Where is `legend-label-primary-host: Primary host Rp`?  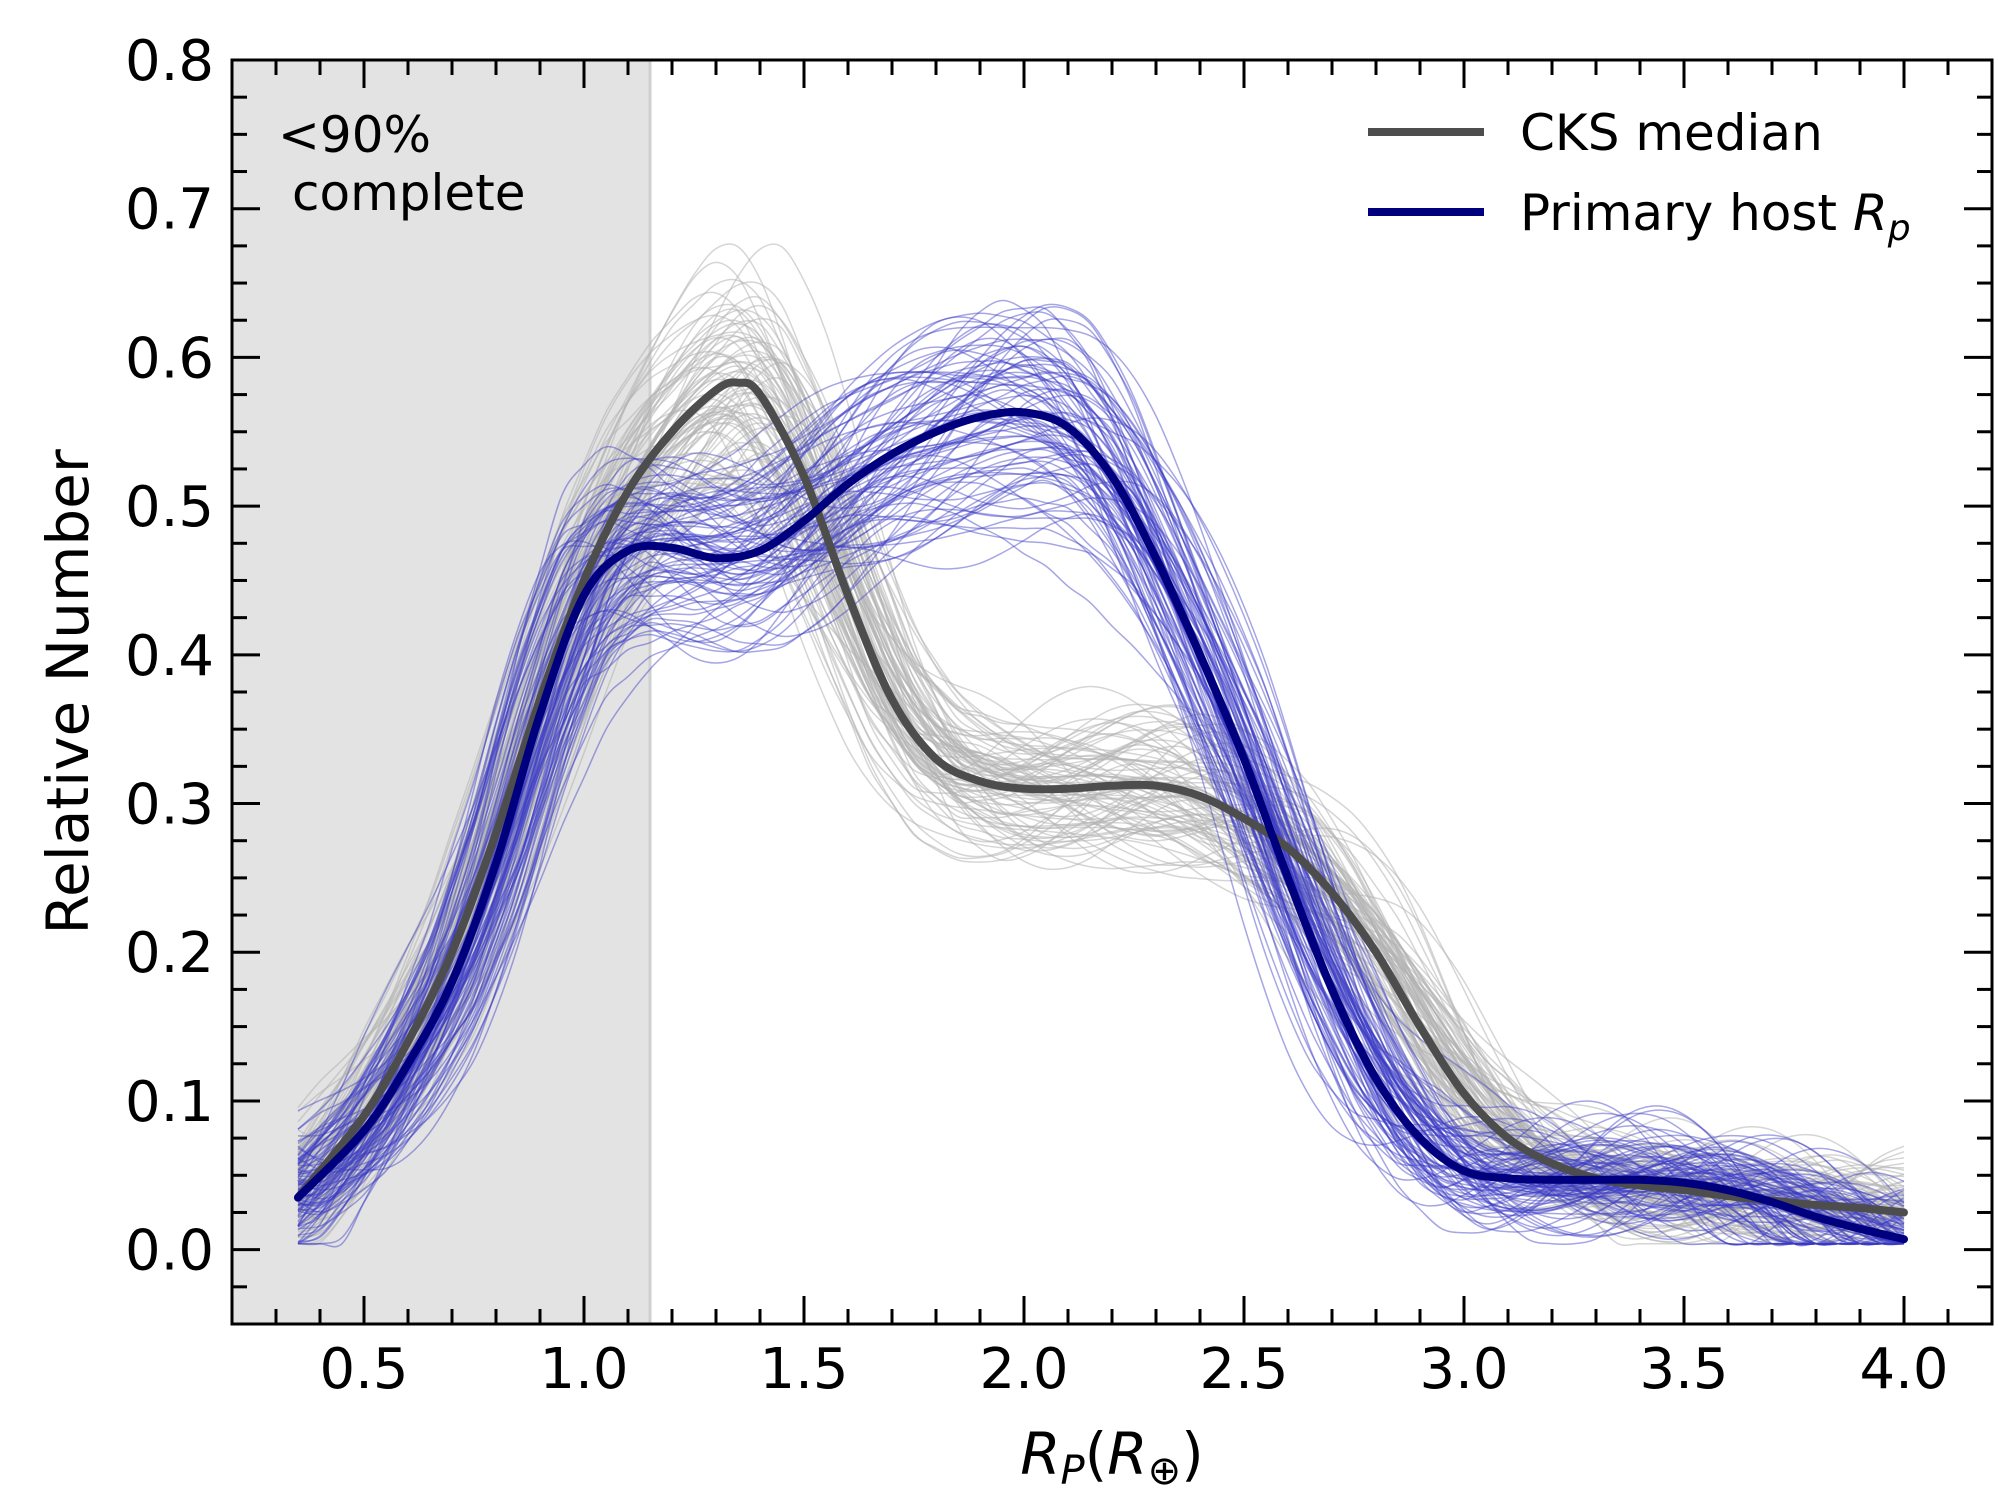 legend-label-primary-host: Primary host Rp is located at coordinates (1715, 216).